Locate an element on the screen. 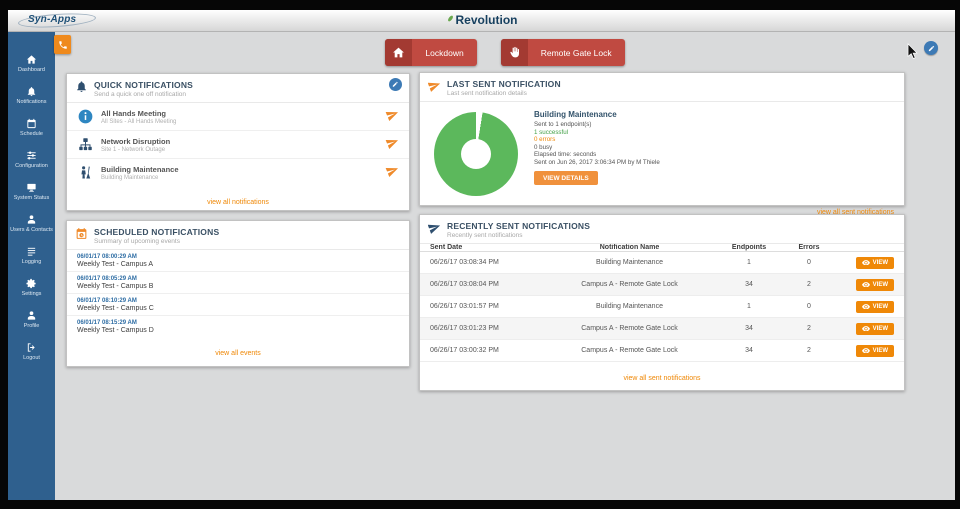 The image size is (960, 509). lockdown-button: Lockdown is located at coordinates (431, 52).